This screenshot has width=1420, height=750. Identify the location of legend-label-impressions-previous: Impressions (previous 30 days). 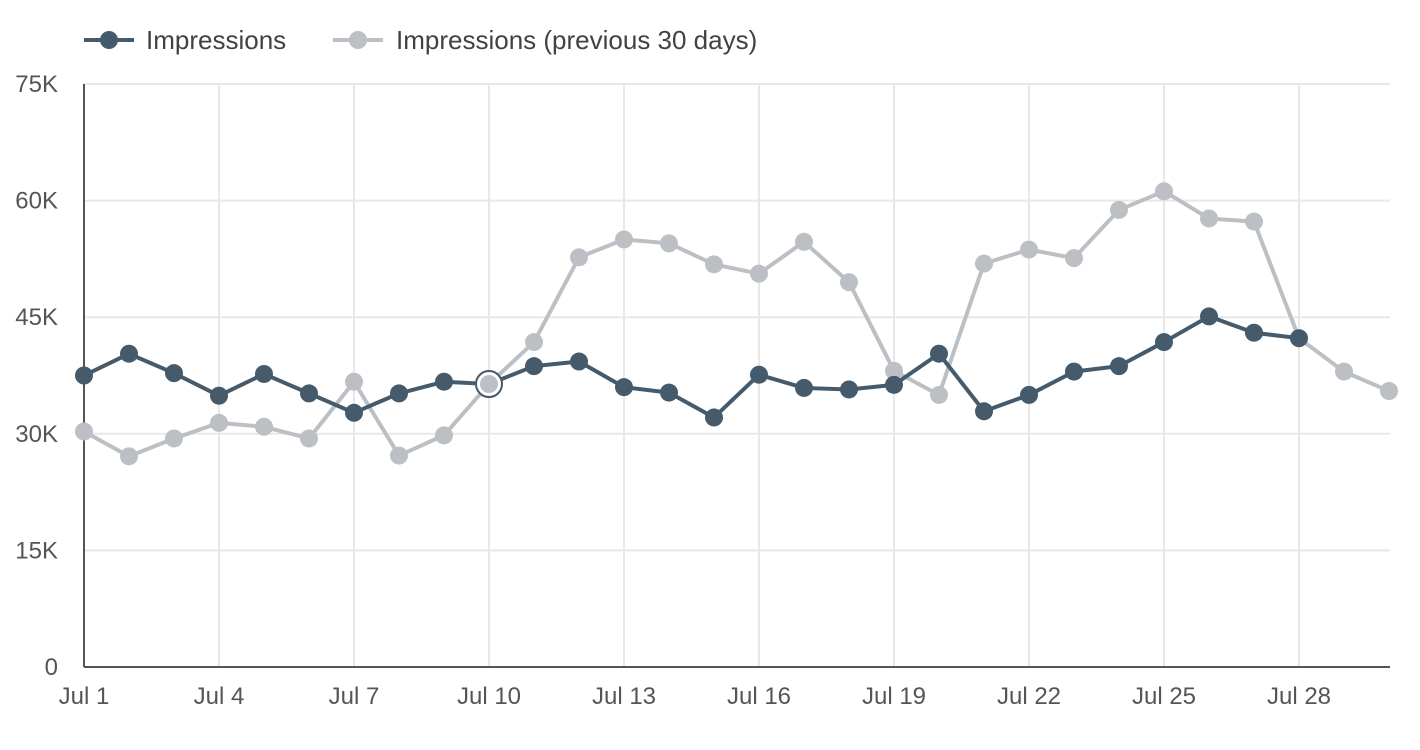
(576, 40).